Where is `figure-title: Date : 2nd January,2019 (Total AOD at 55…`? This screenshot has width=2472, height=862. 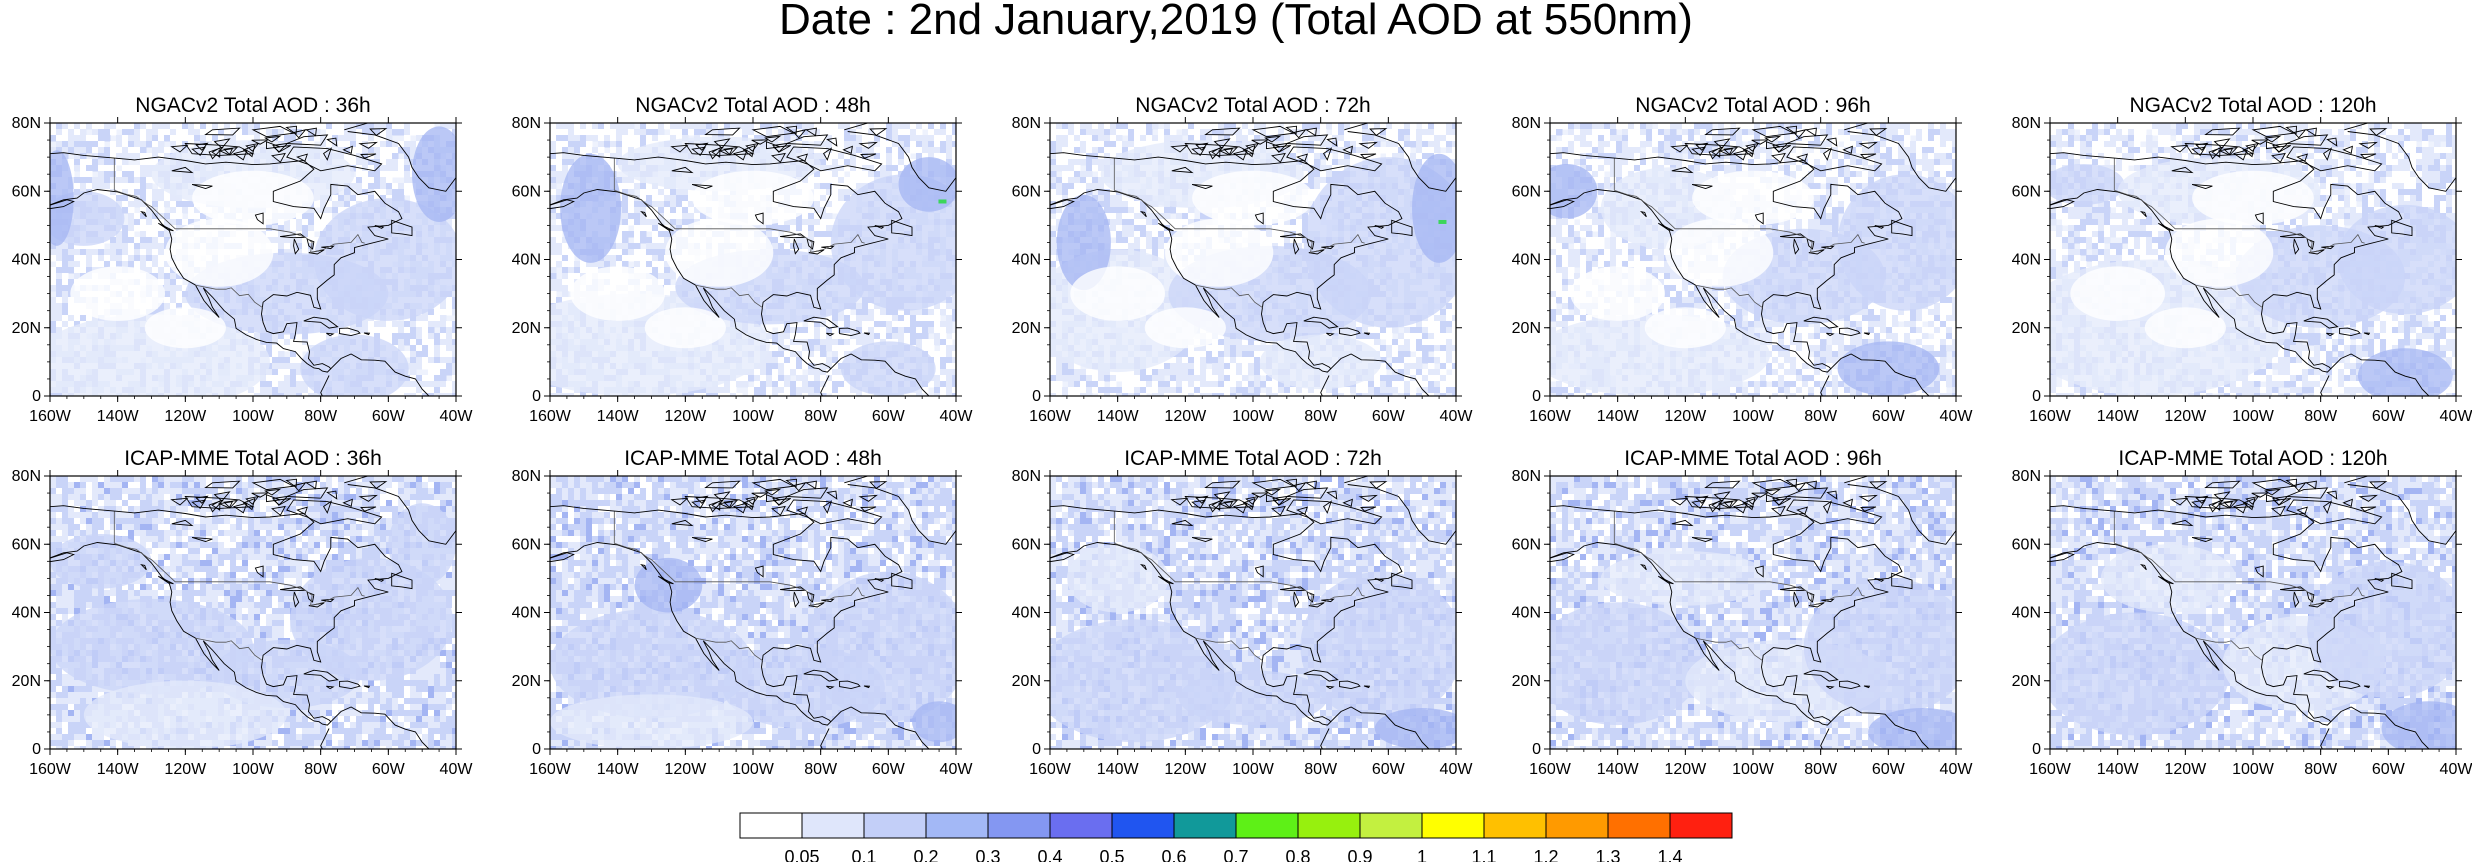
figure-title: Date : 2nd January,2019 (Total AOD at 55… is located at coordinates (1236, 21).